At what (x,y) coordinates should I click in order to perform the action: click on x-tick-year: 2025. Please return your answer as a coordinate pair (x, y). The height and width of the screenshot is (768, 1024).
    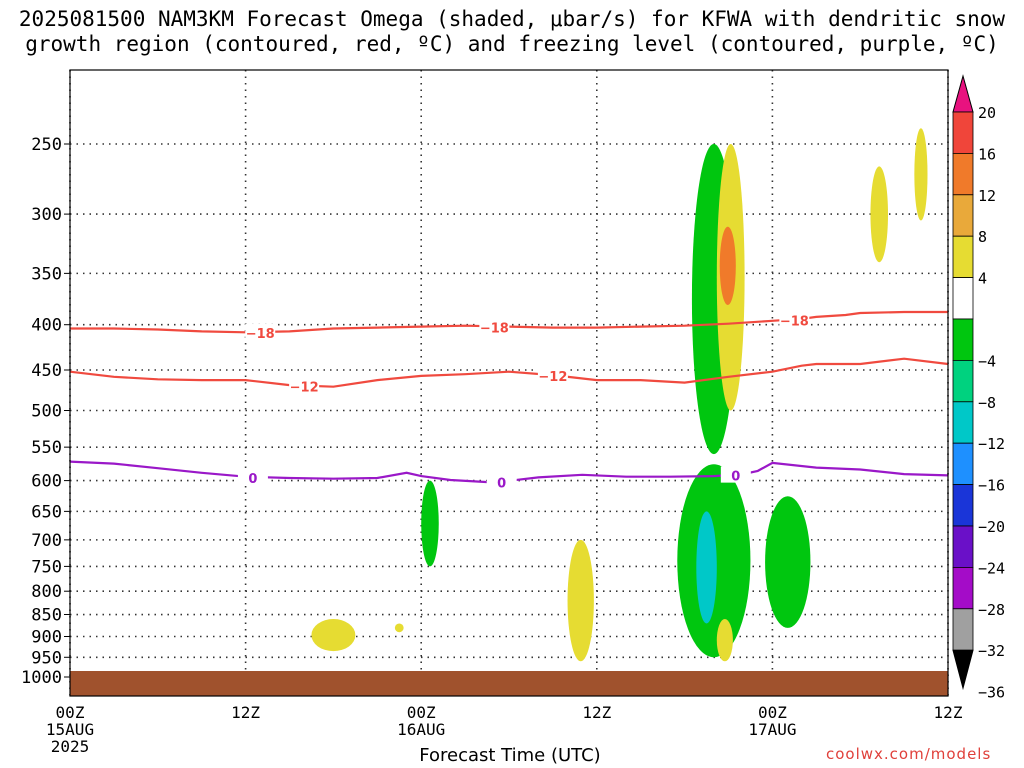
    Looking at the image, I should click on (70, 746).